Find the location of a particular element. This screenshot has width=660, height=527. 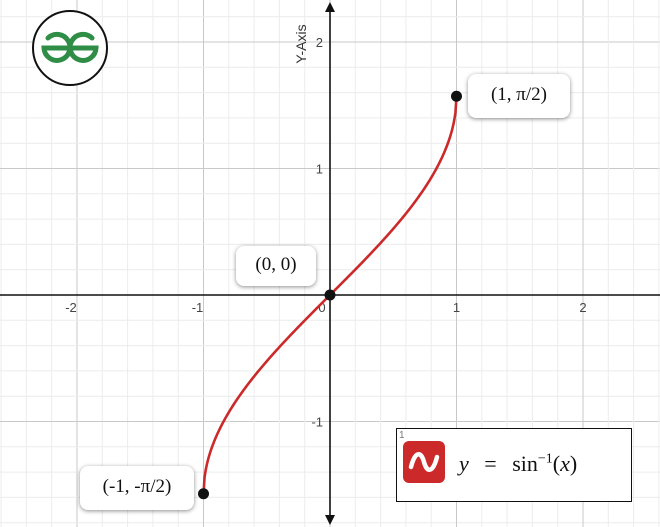

expression-formula: y = sin−1(x) is located at coordinates (518, 464).